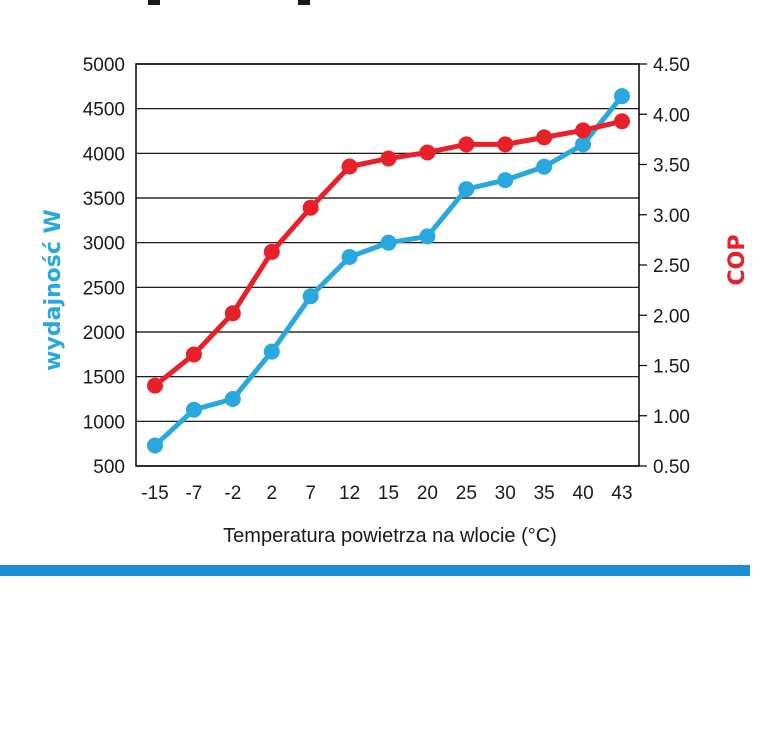 This screenshot has width=776, height=750. Describe the element at coordinates (671, 316) in the screenshot. I see `right-tick-label: 2.00` at that location.